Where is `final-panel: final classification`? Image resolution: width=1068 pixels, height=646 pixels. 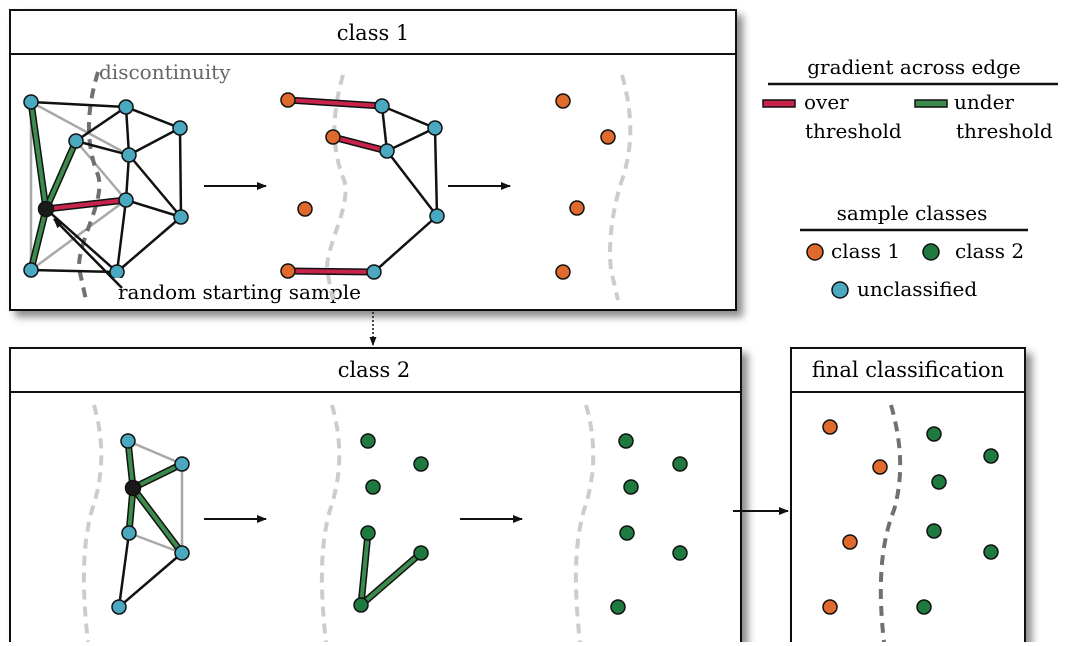 final-panel: final classification is located at coordinates (908, 496).